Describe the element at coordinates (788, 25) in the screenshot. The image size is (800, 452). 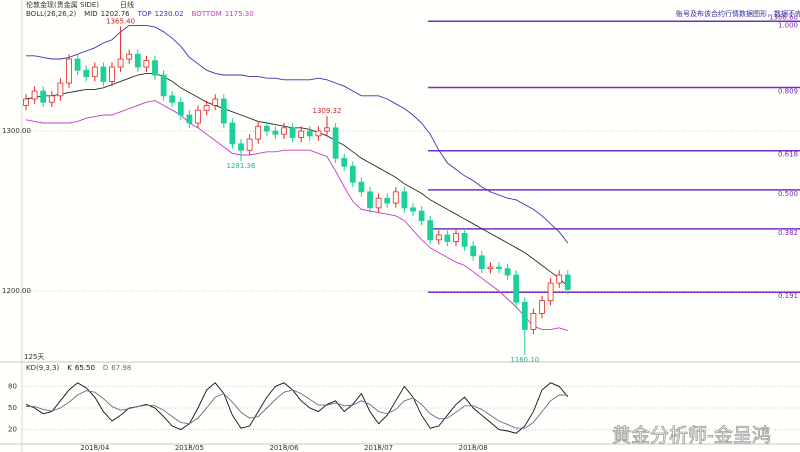
I see `fib-ratio: 1.000` at that location.